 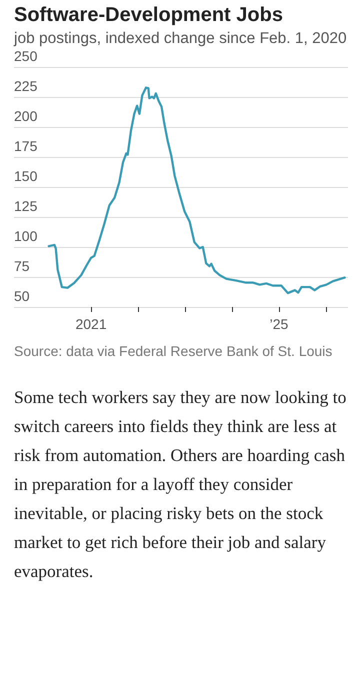 What do you see at coordinates (181, 39) in the screenshot?
I see `chart-subtitle: job postings, indexed change since Feb. 1, 2020` at bounding box center [181, 39].